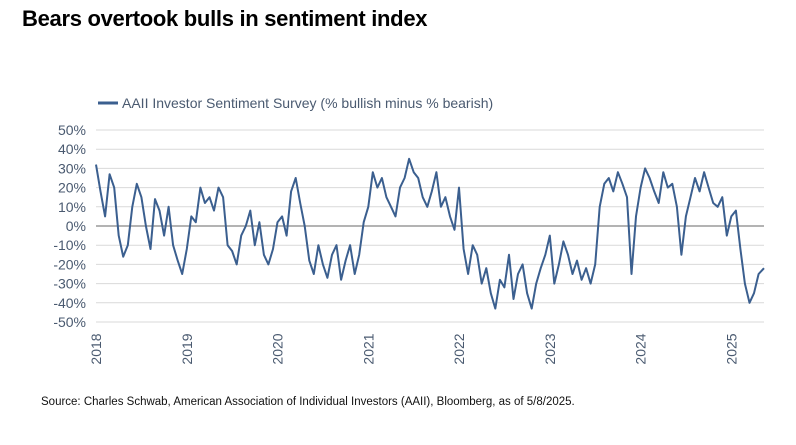  Describe the element at coordinates (96, 348) in the screenshot. I see `x-tick-label: 2018` at that location.